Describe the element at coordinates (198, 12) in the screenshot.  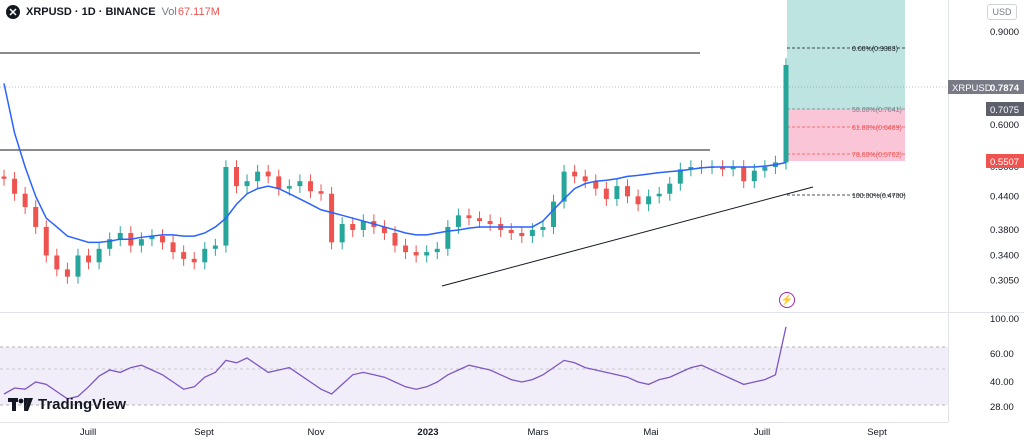
I see `volume-value: 67.117M` at that location.